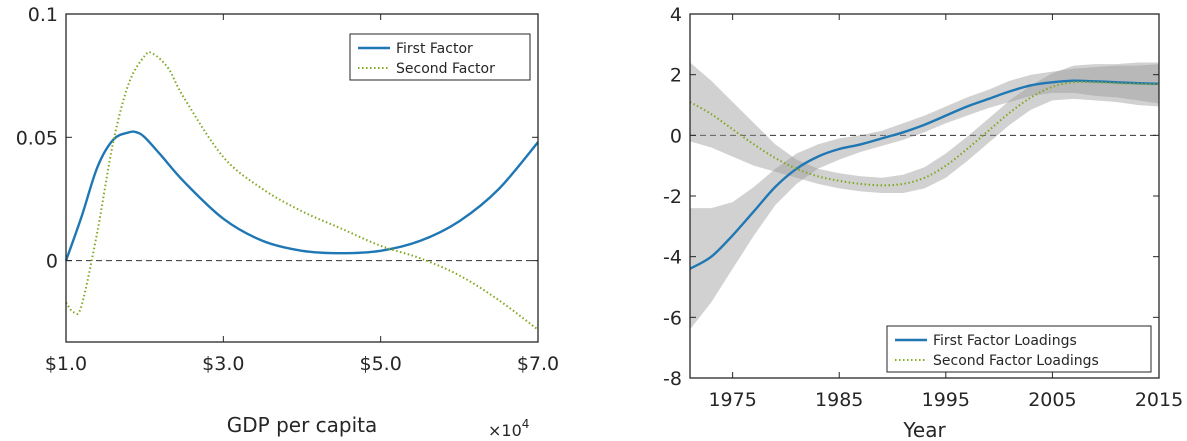 The height and width of the screenshot is (441, 1187). Describe the element at coordinates (1016, 361) in the screenshot. I see `right-legend-label-2: Second Factor Loadings` at that location.